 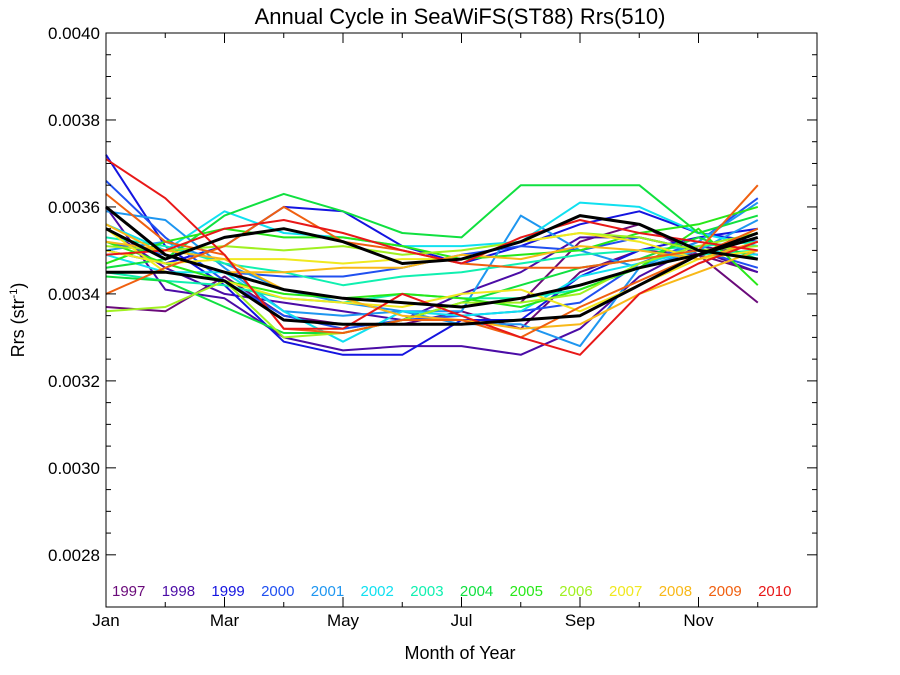 I want to click on y-axis-label-end: ), so click(x=18, y=286).